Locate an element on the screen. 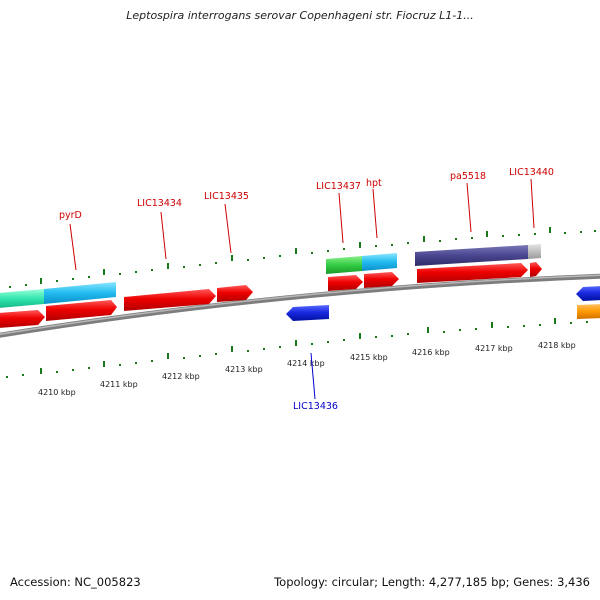 This screenshot has width=600, height=600. feature-bar-purple is located at coordinates (471, 255).